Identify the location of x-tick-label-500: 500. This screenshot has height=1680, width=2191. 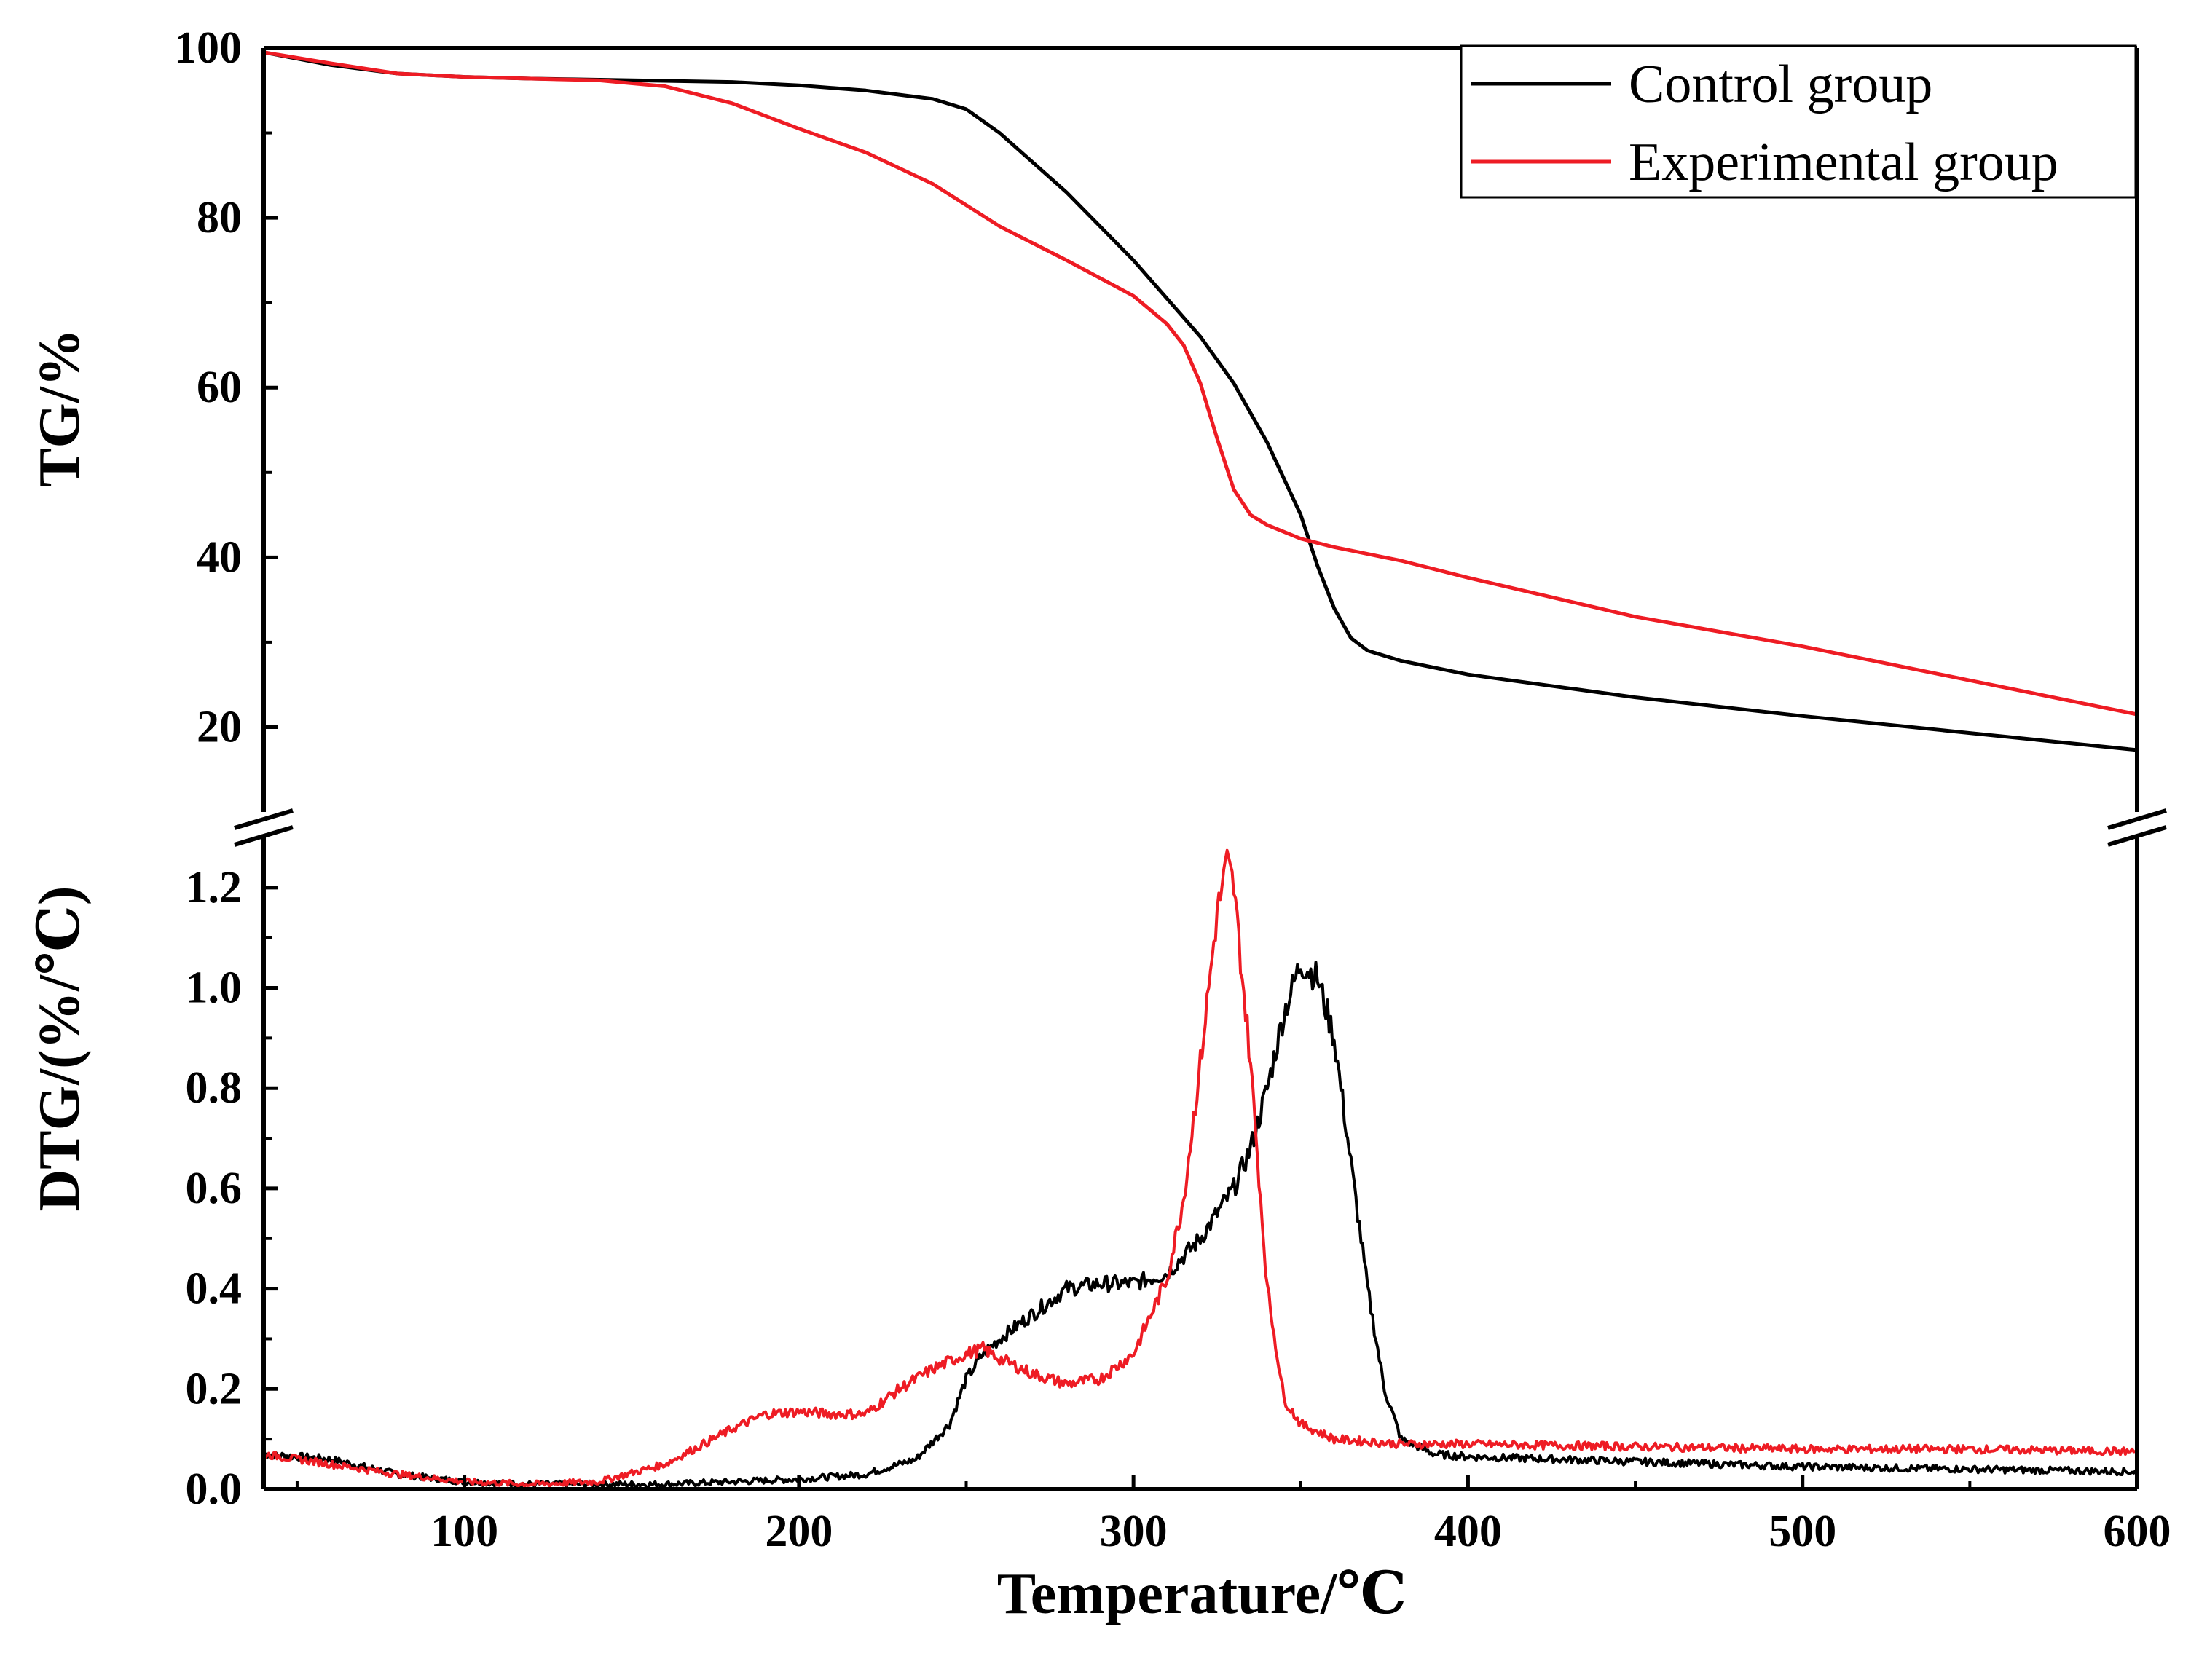
(1802, 1531).